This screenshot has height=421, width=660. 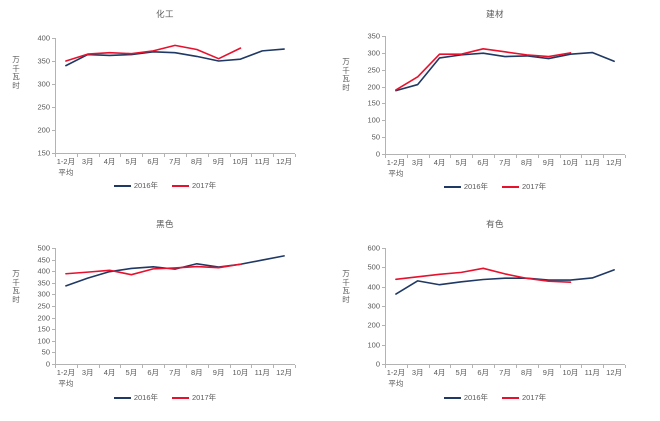 What do you see at coordinates (16, 85) in the screenshot?
I see `y-axis-label-char: 时` at bounding box center [16, 85].